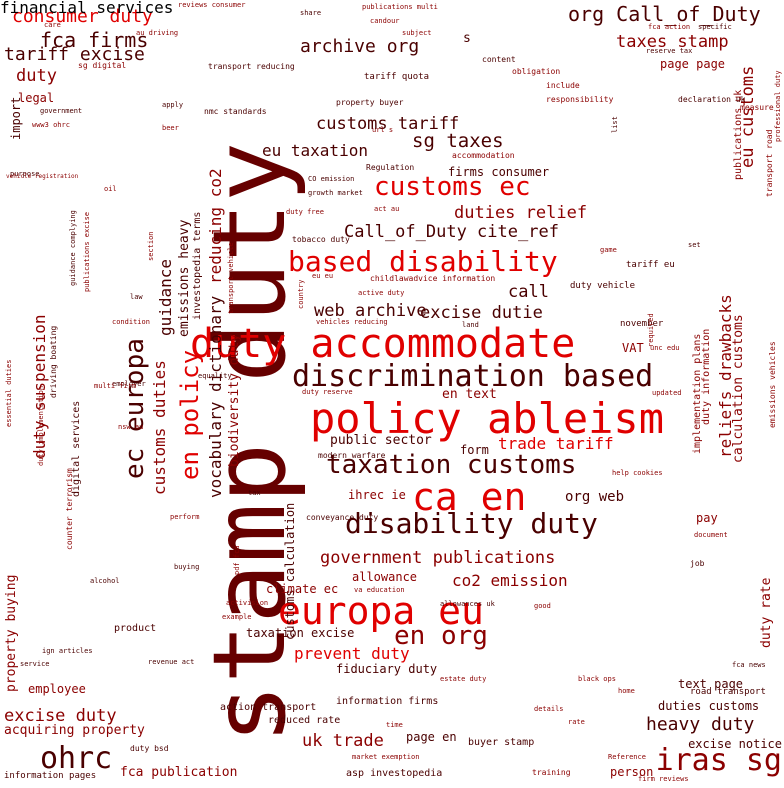 This screenshot has width=784, height=788. Describe the element at coordinates (542, 606) in the screenshot. I see `word: good` at that location.